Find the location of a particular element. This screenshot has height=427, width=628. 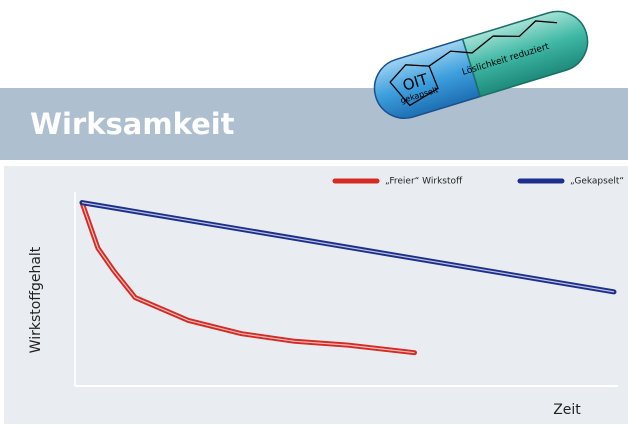

pill-right is located at coordinates (525, 54).